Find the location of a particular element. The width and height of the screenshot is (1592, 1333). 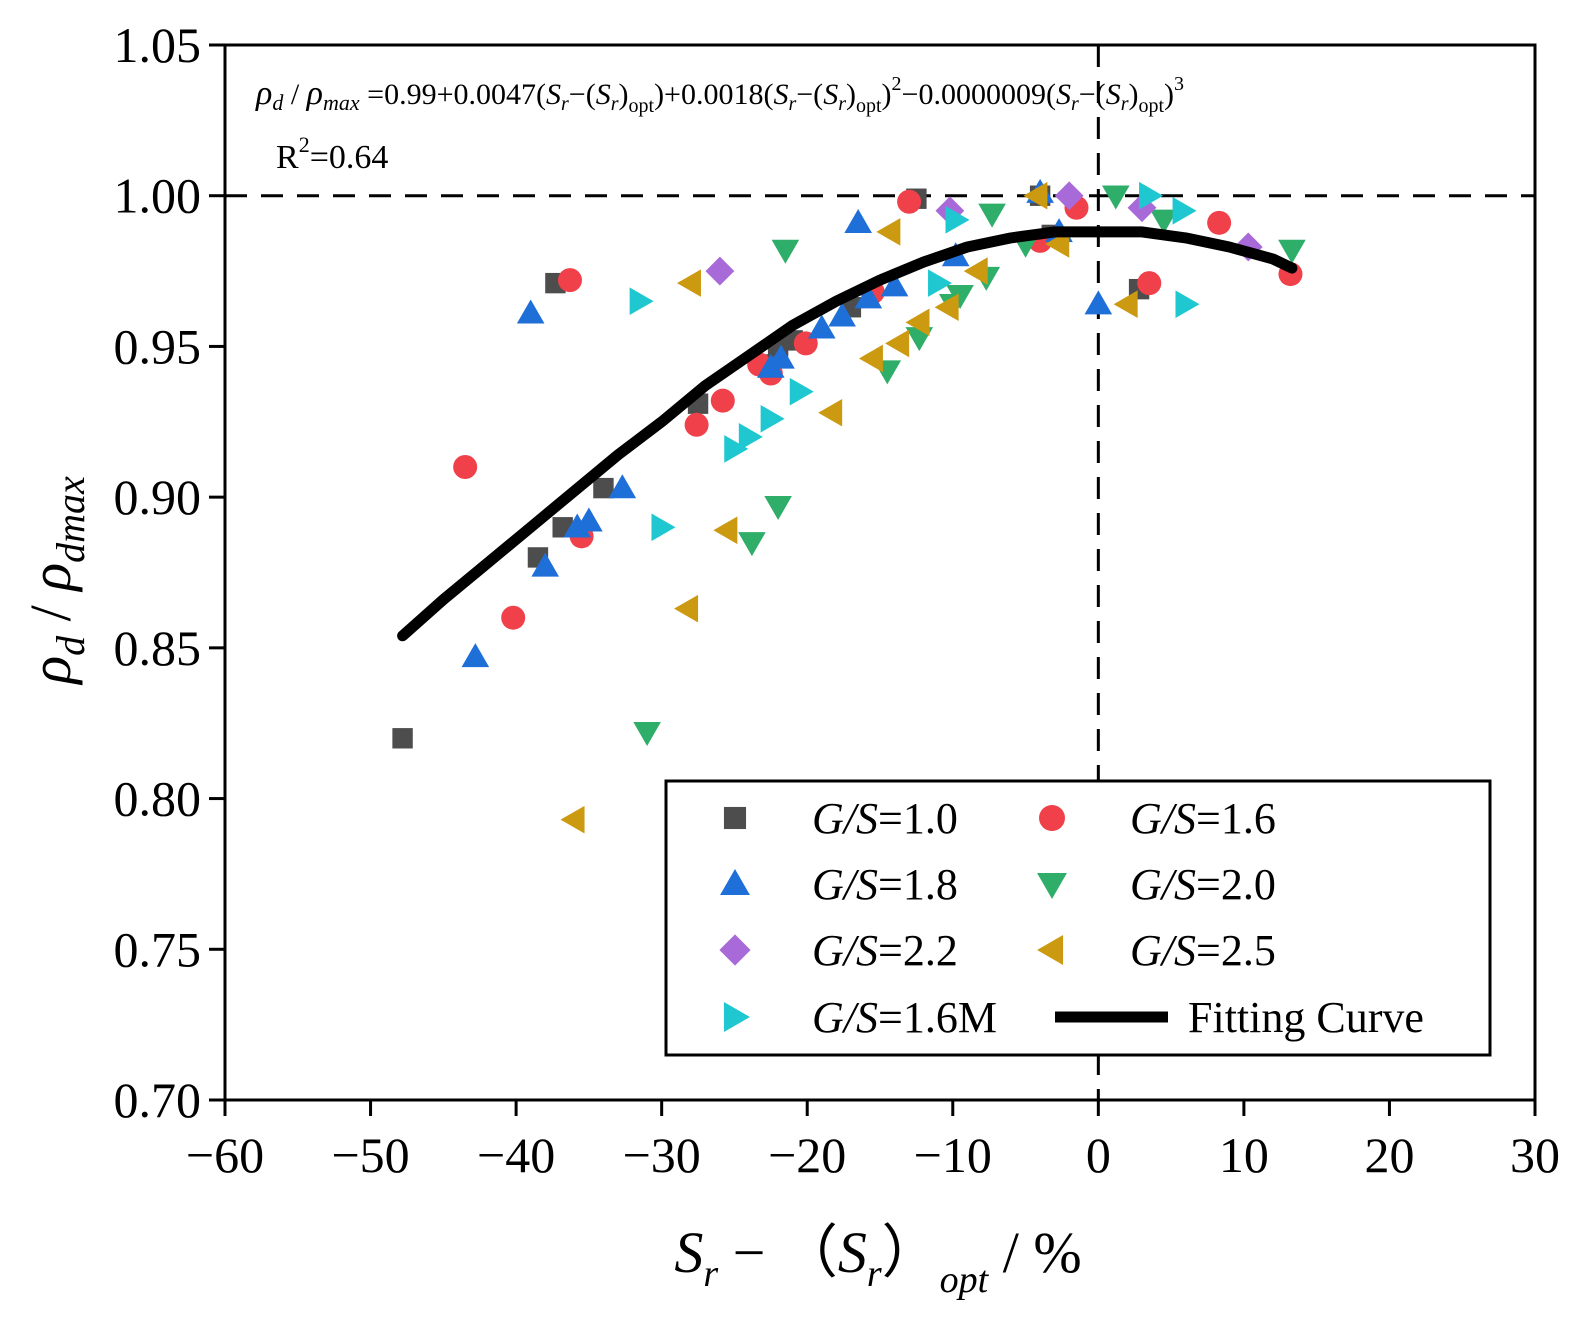

x-tick-label: 30 is located at coordinates (1535, 1155).